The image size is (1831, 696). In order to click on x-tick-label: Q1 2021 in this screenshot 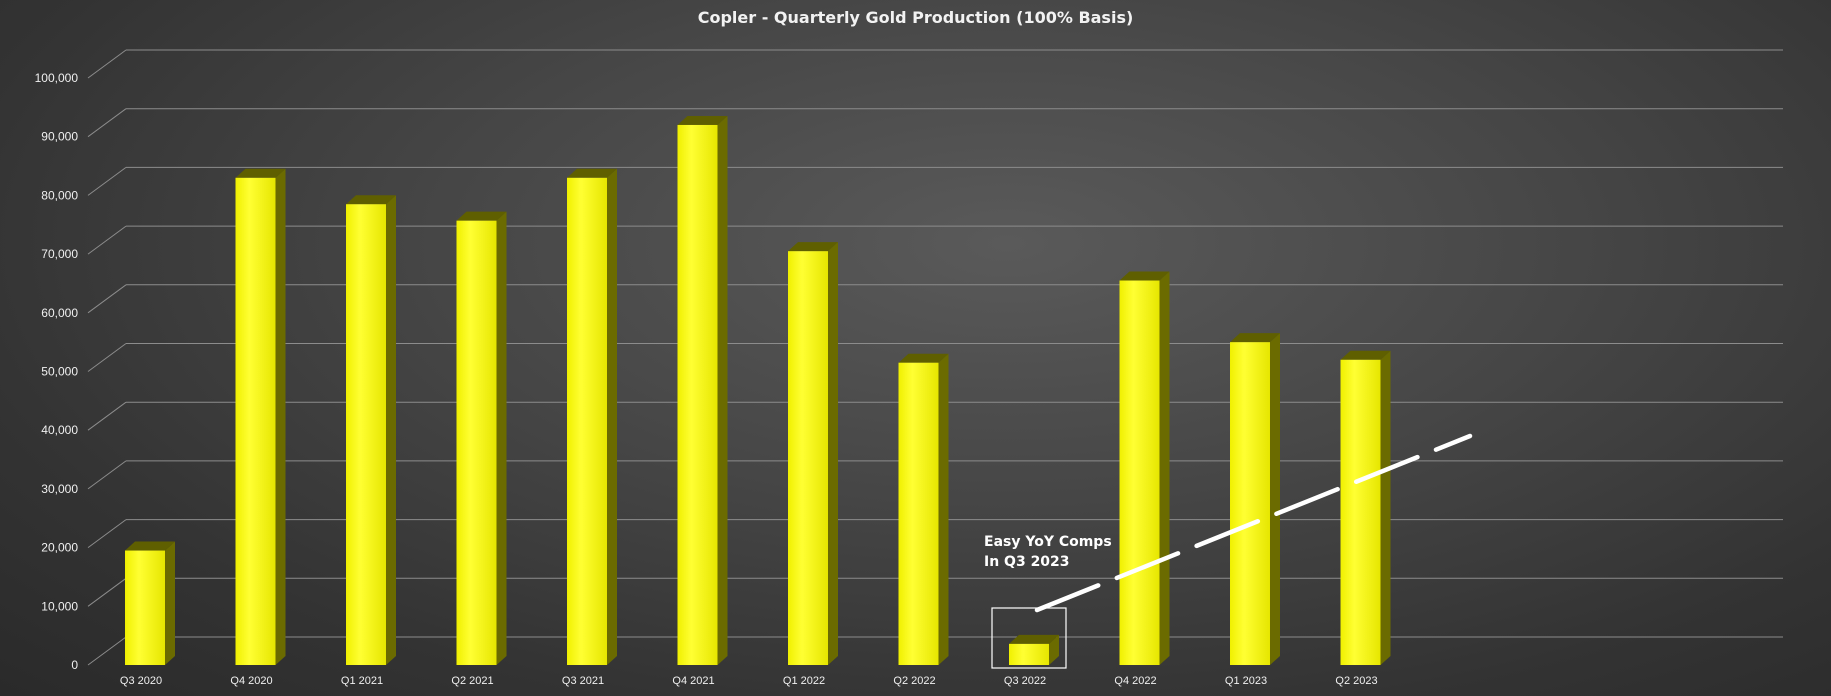, I will do `click(362, 681)`.